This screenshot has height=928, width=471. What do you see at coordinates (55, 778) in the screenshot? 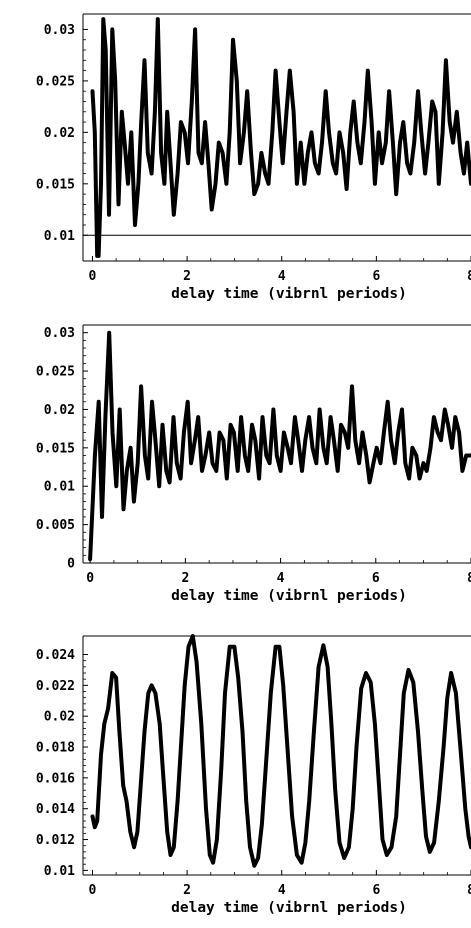
I see `y-tick-label: 0.016` at bounding box center [55, 778].